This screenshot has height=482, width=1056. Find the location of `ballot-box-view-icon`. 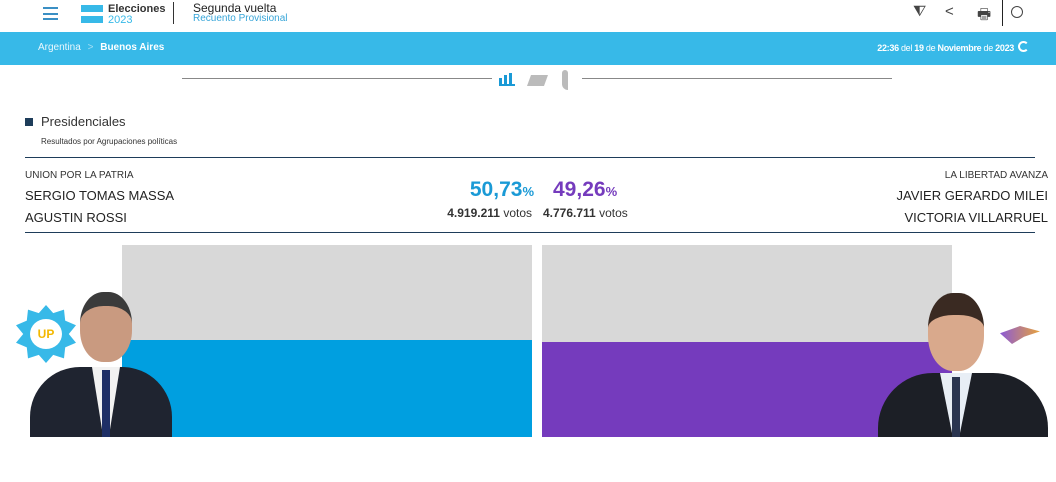

ballot-box-view-icon is located at coordinates (537, 80).